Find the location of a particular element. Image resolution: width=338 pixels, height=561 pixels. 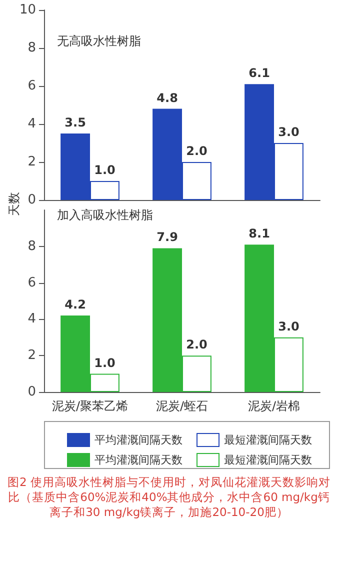

data-label: 4.8 is located at coordinates (167, 97).